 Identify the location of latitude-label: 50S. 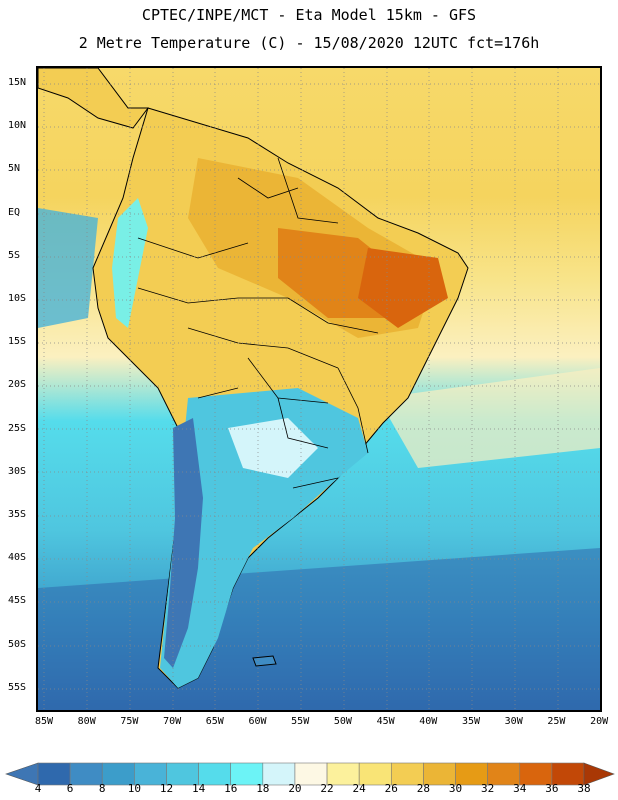
(17, 644).